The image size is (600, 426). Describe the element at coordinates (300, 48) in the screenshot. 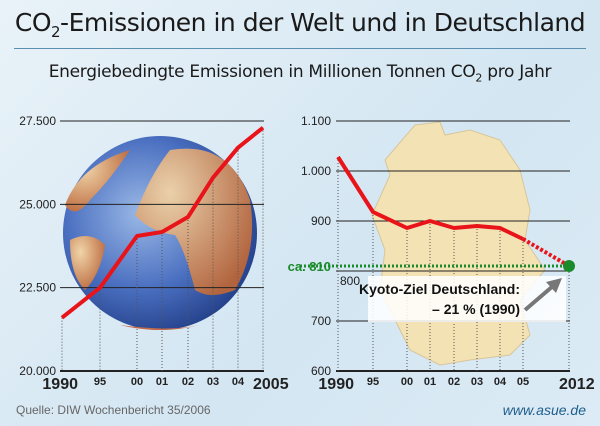

I see `title-divider` at that location.